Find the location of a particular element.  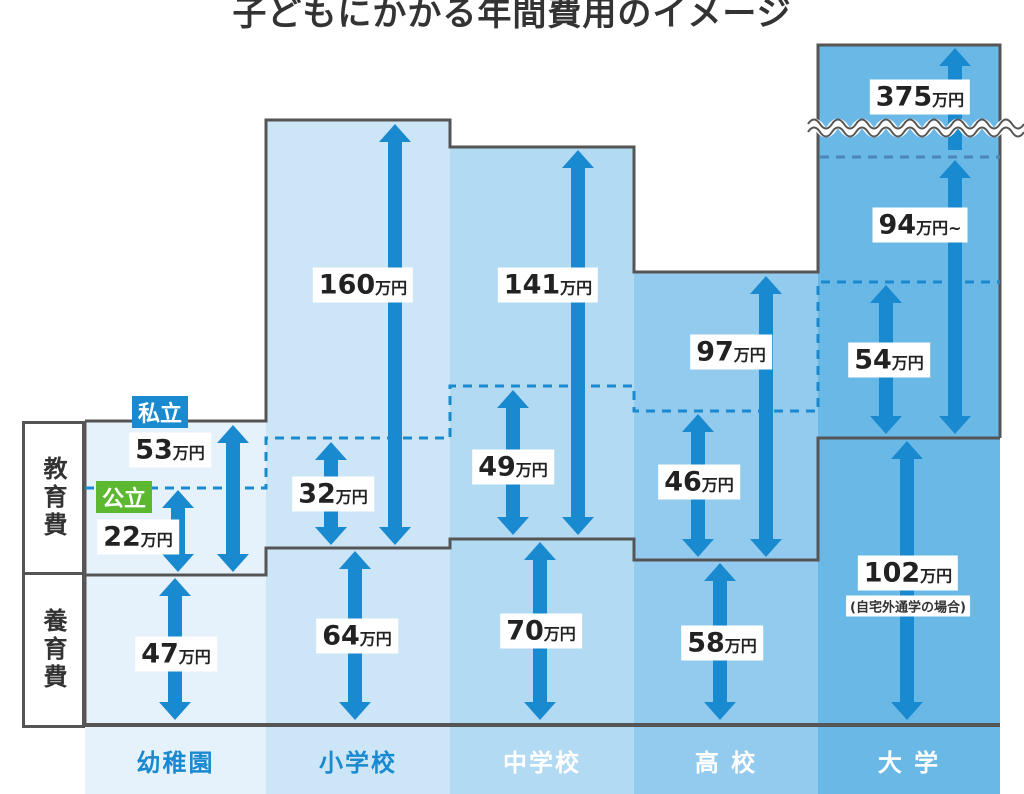

value-number: 47 is located at coordinates (160, 654).